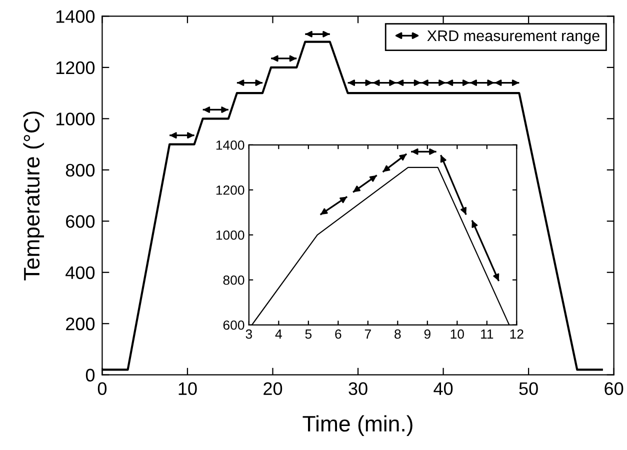 Image resolution: width=627 pixels, height=450 pixels. I want to click on y-axis-title: Temperature (°C), so click(33, 196).